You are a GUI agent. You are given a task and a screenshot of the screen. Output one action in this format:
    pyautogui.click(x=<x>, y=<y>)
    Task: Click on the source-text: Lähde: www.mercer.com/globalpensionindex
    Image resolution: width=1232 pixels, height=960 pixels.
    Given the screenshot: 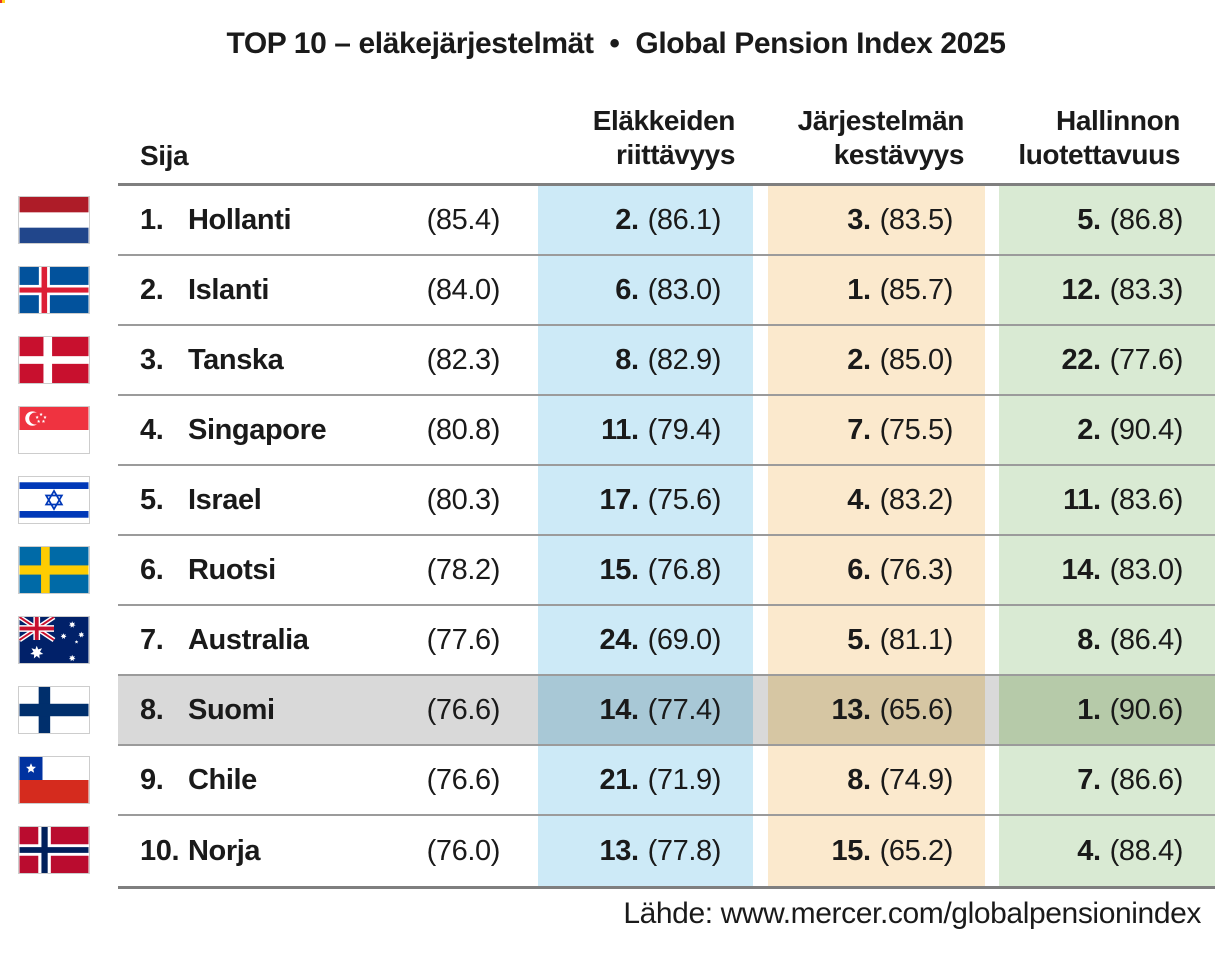 What is the action you would take?
    pyautogui.click(x=912, y=913)
    